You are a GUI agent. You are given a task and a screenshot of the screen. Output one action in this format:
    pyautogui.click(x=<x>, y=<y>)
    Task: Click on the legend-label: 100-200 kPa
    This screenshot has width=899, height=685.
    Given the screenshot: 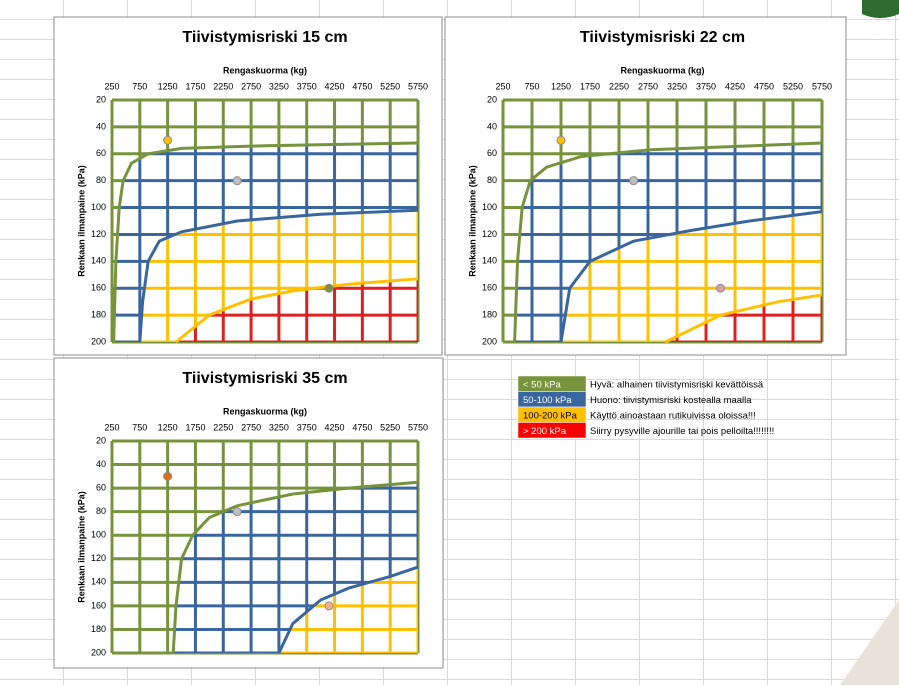 What is the action you would take?
    pyautogui.click(x=550, y=415)
    